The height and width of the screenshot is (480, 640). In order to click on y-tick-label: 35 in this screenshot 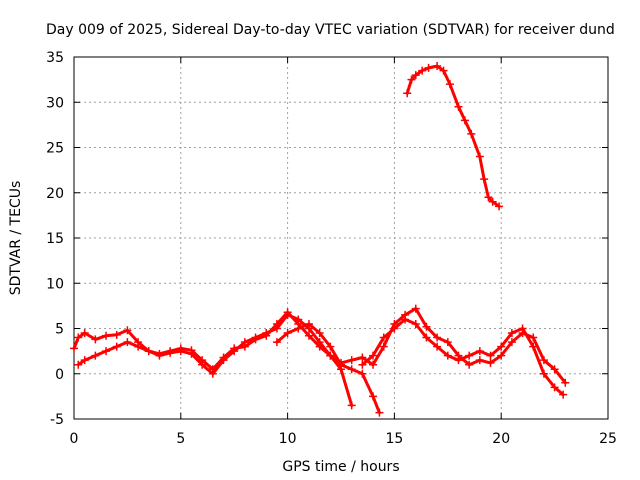, I will do `click(55, 58)`.